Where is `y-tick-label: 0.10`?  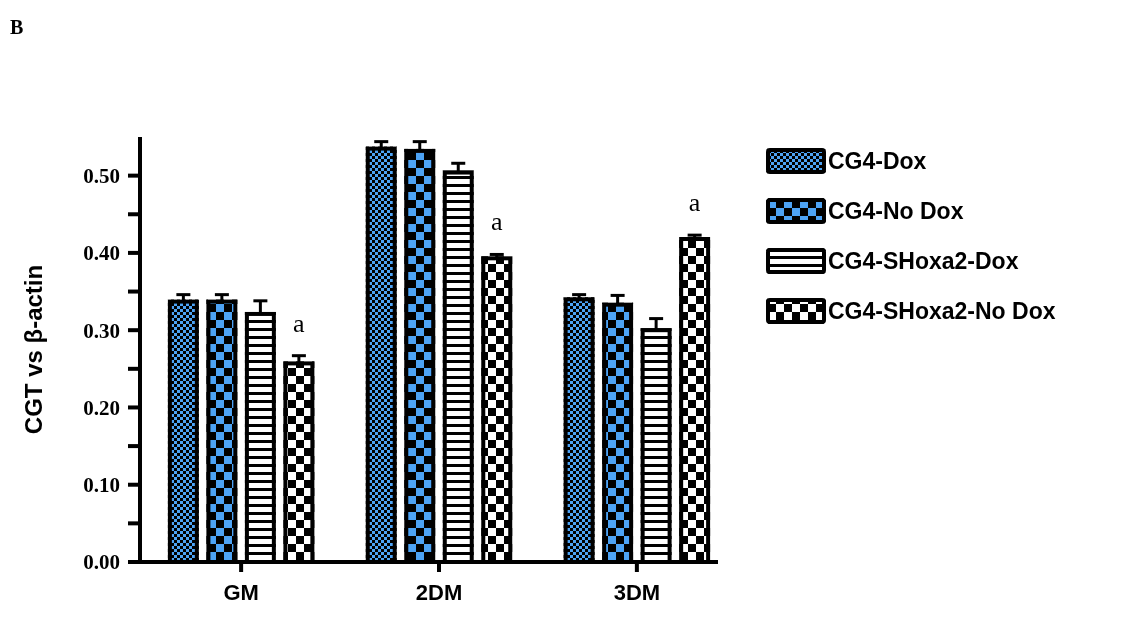 y-tick-label: 0.10 is located at coordinates (101, 485).